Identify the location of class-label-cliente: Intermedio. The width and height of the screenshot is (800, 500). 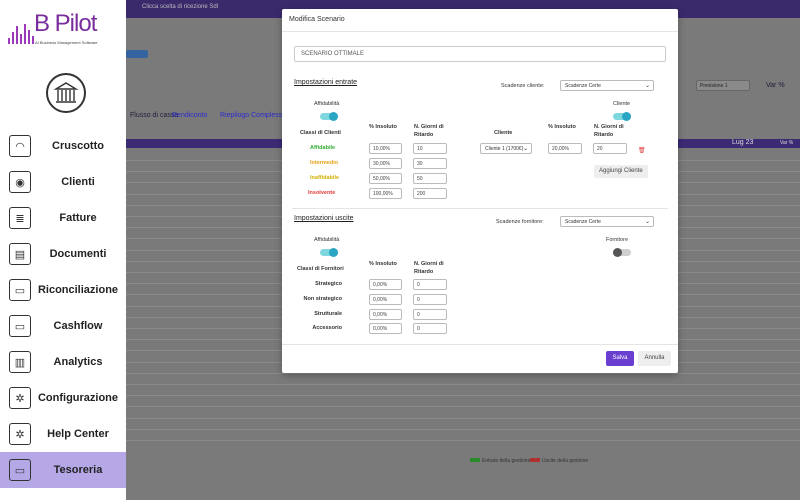
(324, 163).